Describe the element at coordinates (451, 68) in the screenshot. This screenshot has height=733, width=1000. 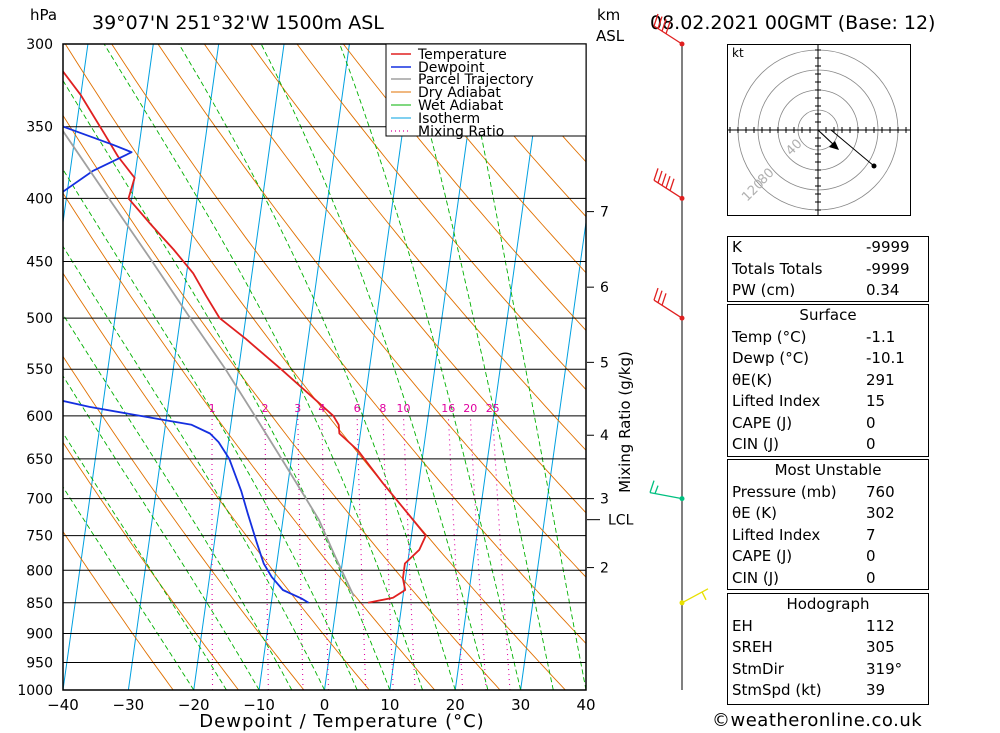
I see `legend-label-dewpoint: Dewpoint` at that location.